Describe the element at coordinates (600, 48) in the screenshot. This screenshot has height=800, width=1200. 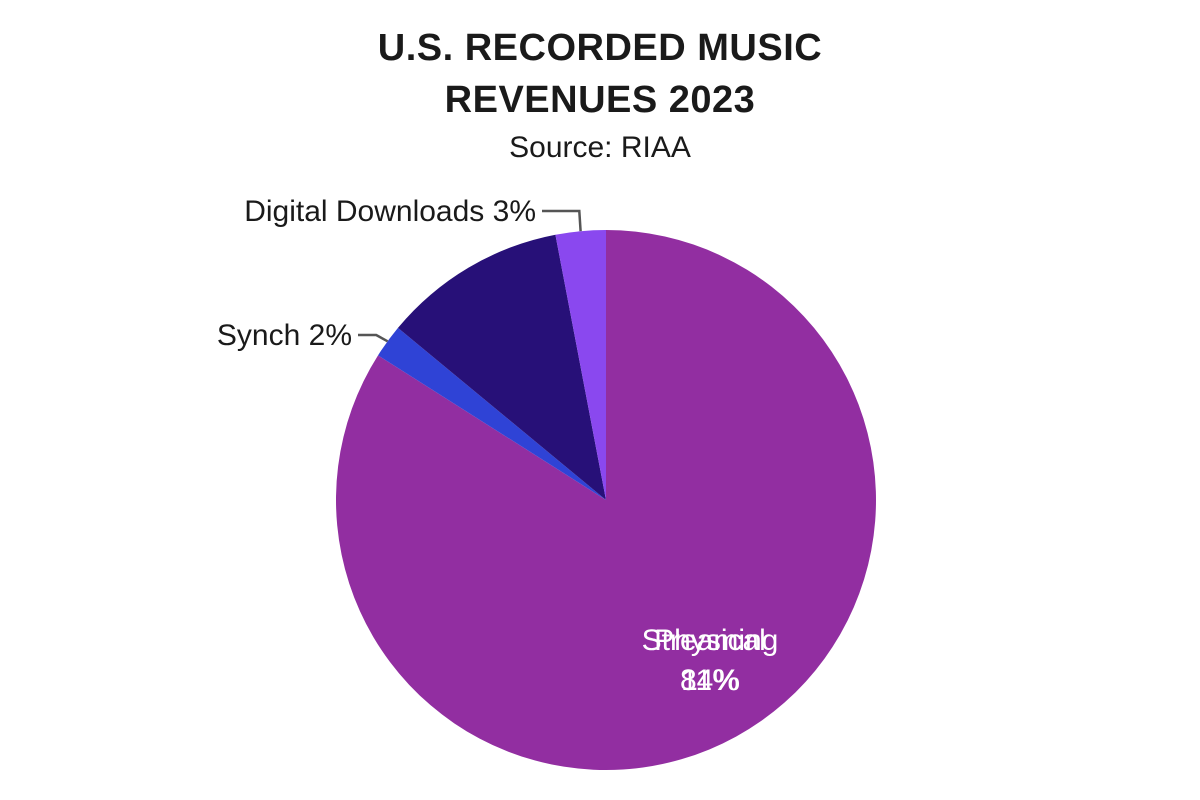
I see `chart-title-line-1: U.S. RECORDED MUSIC` at that location.